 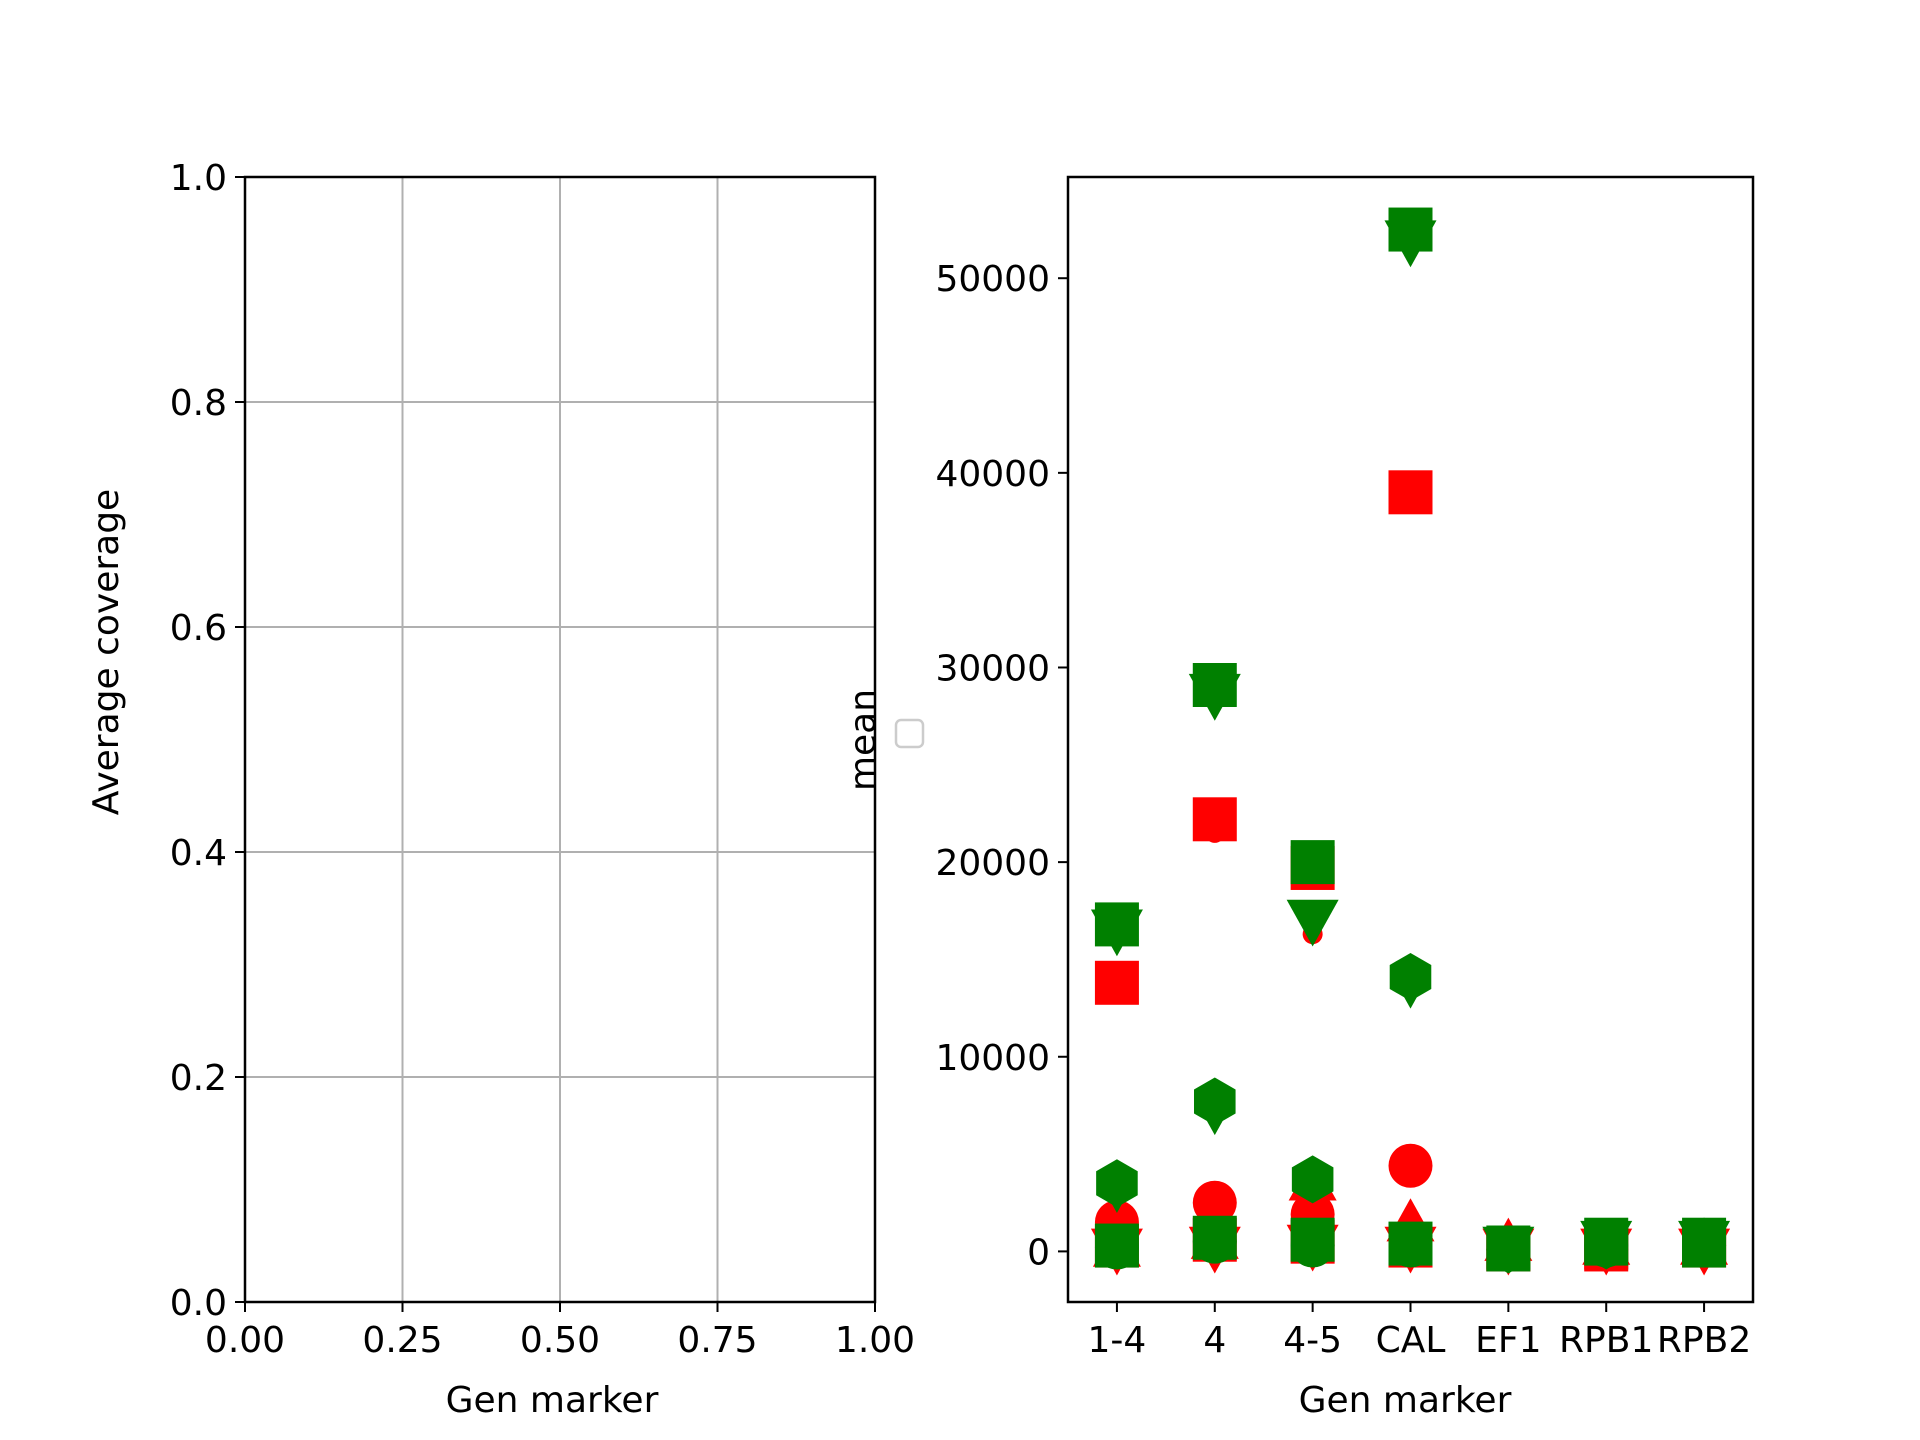 What do you see at coordinates (1508, 1340) in the screenshot?
I see `right-x-tick-label: EF1` at bounding box center [1508, 1340].